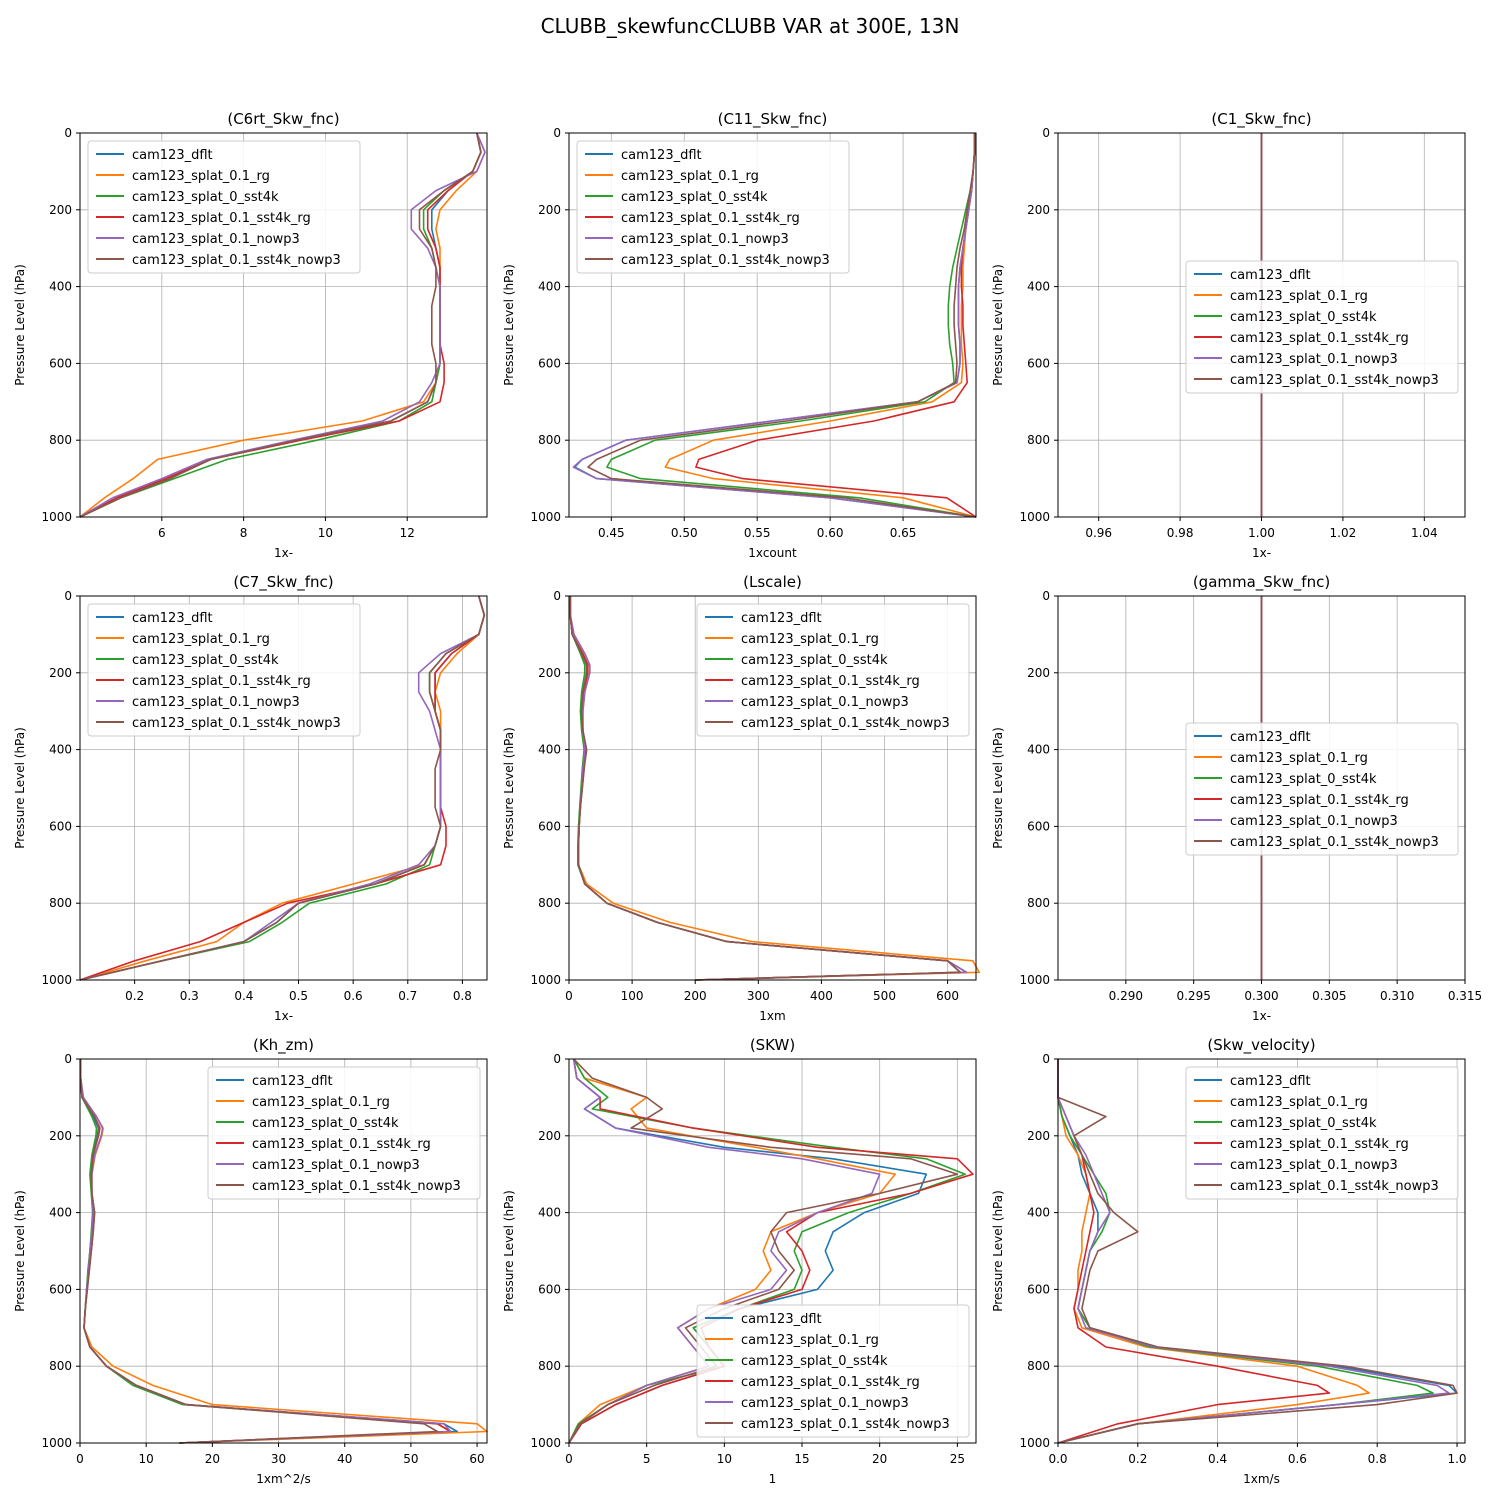 The height and width of the screenshot is (1500, 1500). Describe the element at coordinates (283, 119) in the screenshot. I see `subplot-title: (C6rt_Skw_fnc)` at that location.